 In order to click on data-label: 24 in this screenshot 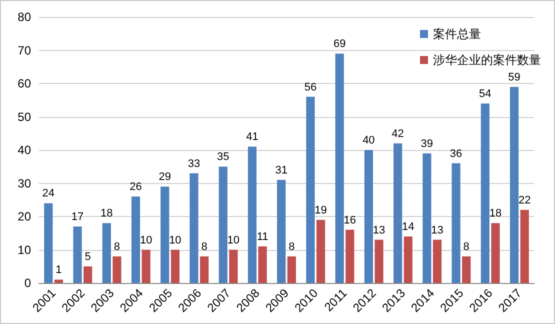, I will do `click(48, 194)`.